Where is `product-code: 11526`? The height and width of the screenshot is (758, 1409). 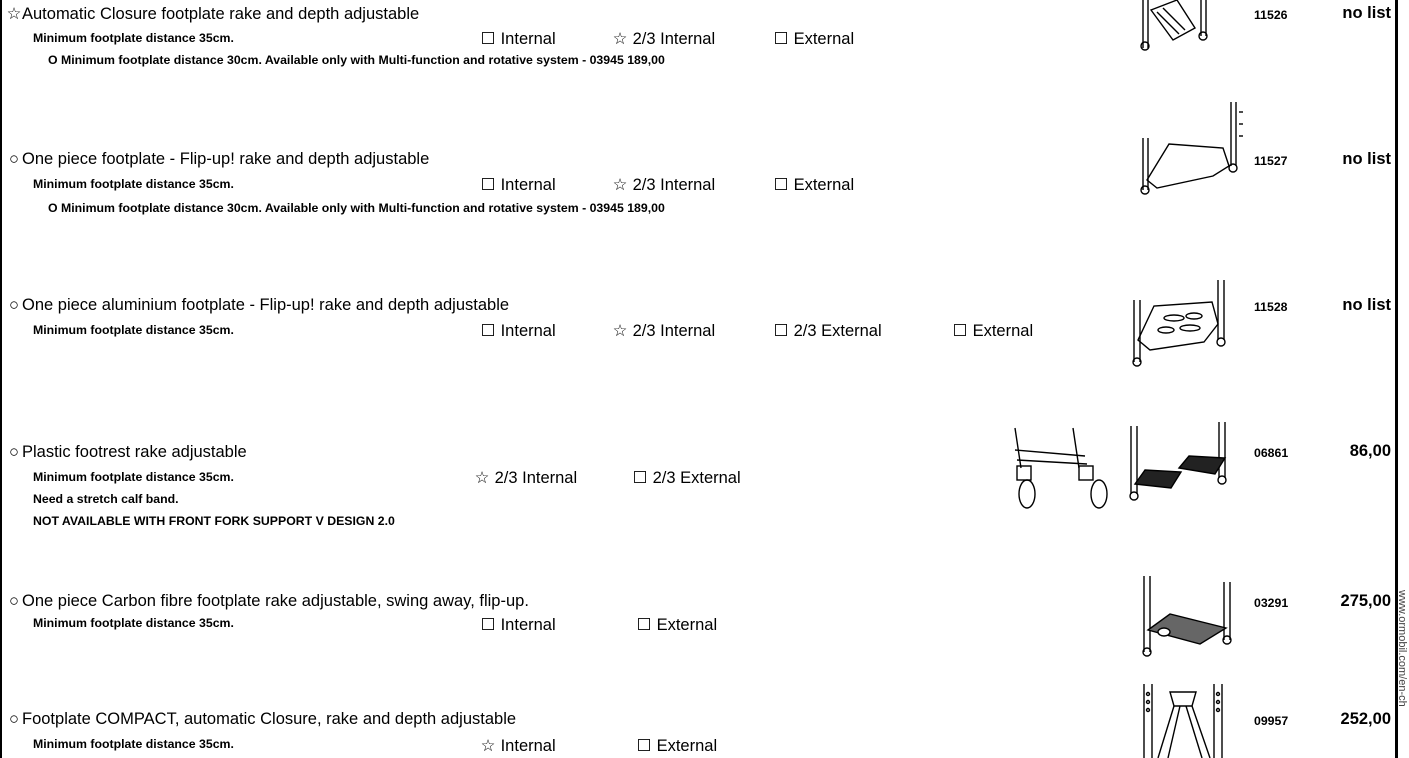 product-code: 11526 is located at coordinates (1271, 15).